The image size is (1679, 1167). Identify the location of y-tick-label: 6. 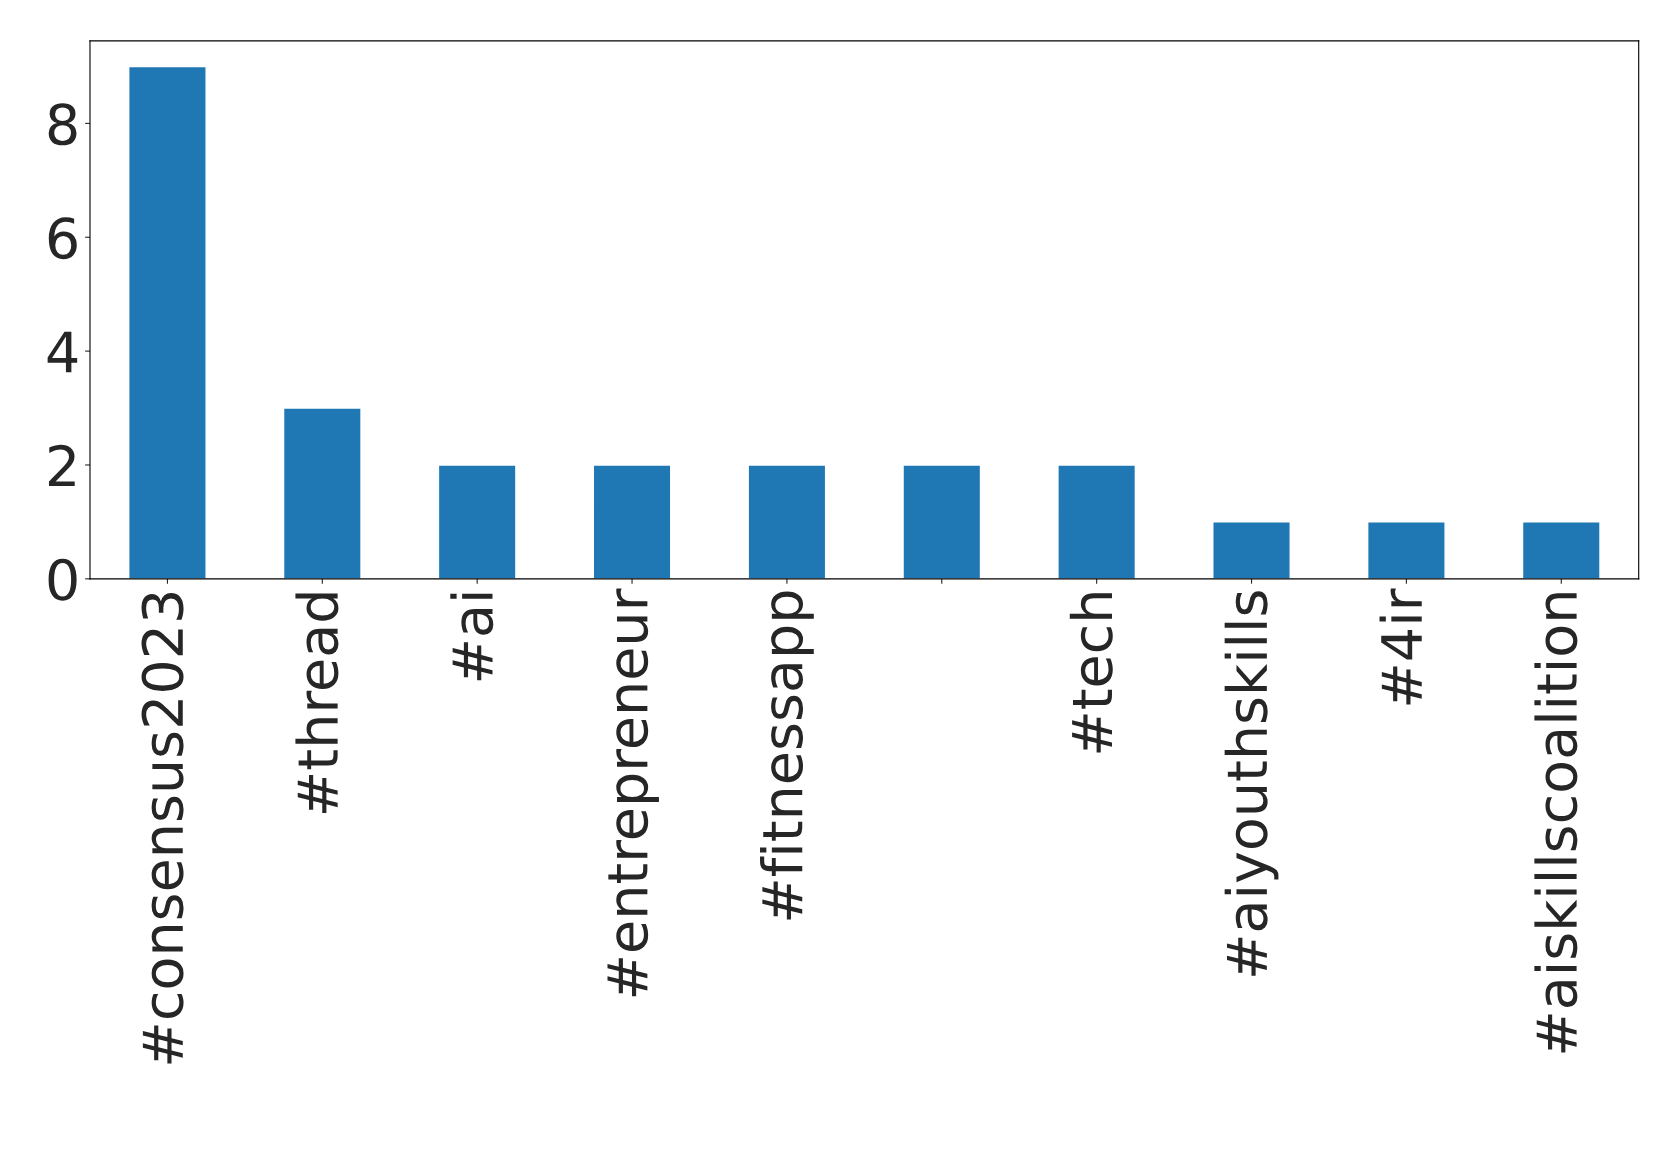
(62, 238).